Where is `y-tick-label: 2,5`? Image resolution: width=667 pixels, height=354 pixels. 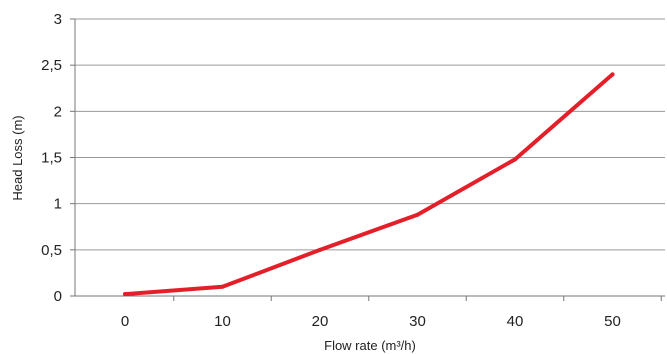 y-tick-label: 2,5 is located at coordinates (51, 65).